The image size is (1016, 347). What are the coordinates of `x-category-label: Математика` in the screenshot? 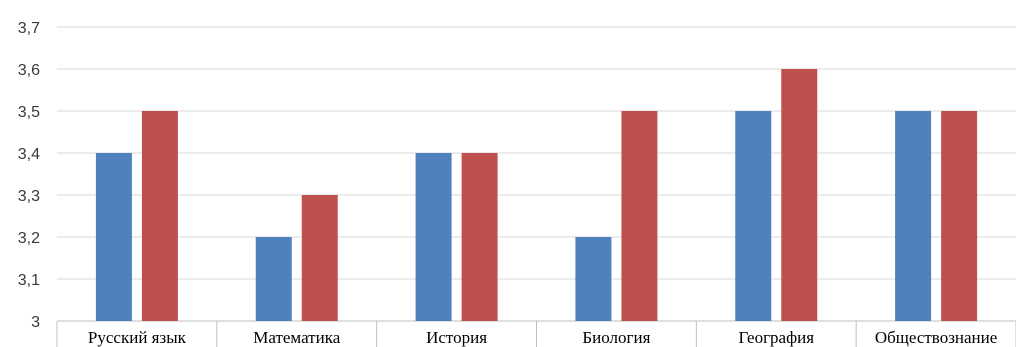 It's located at (296, 337).